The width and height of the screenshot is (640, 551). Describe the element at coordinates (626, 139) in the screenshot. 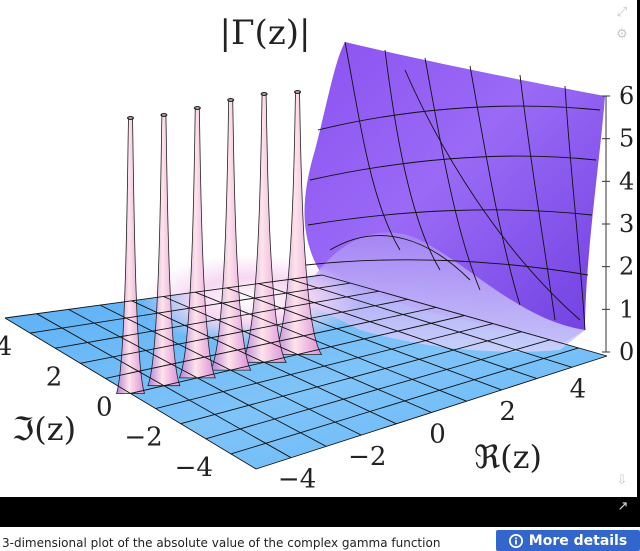

I see `z-tick-label: 5` at that location.